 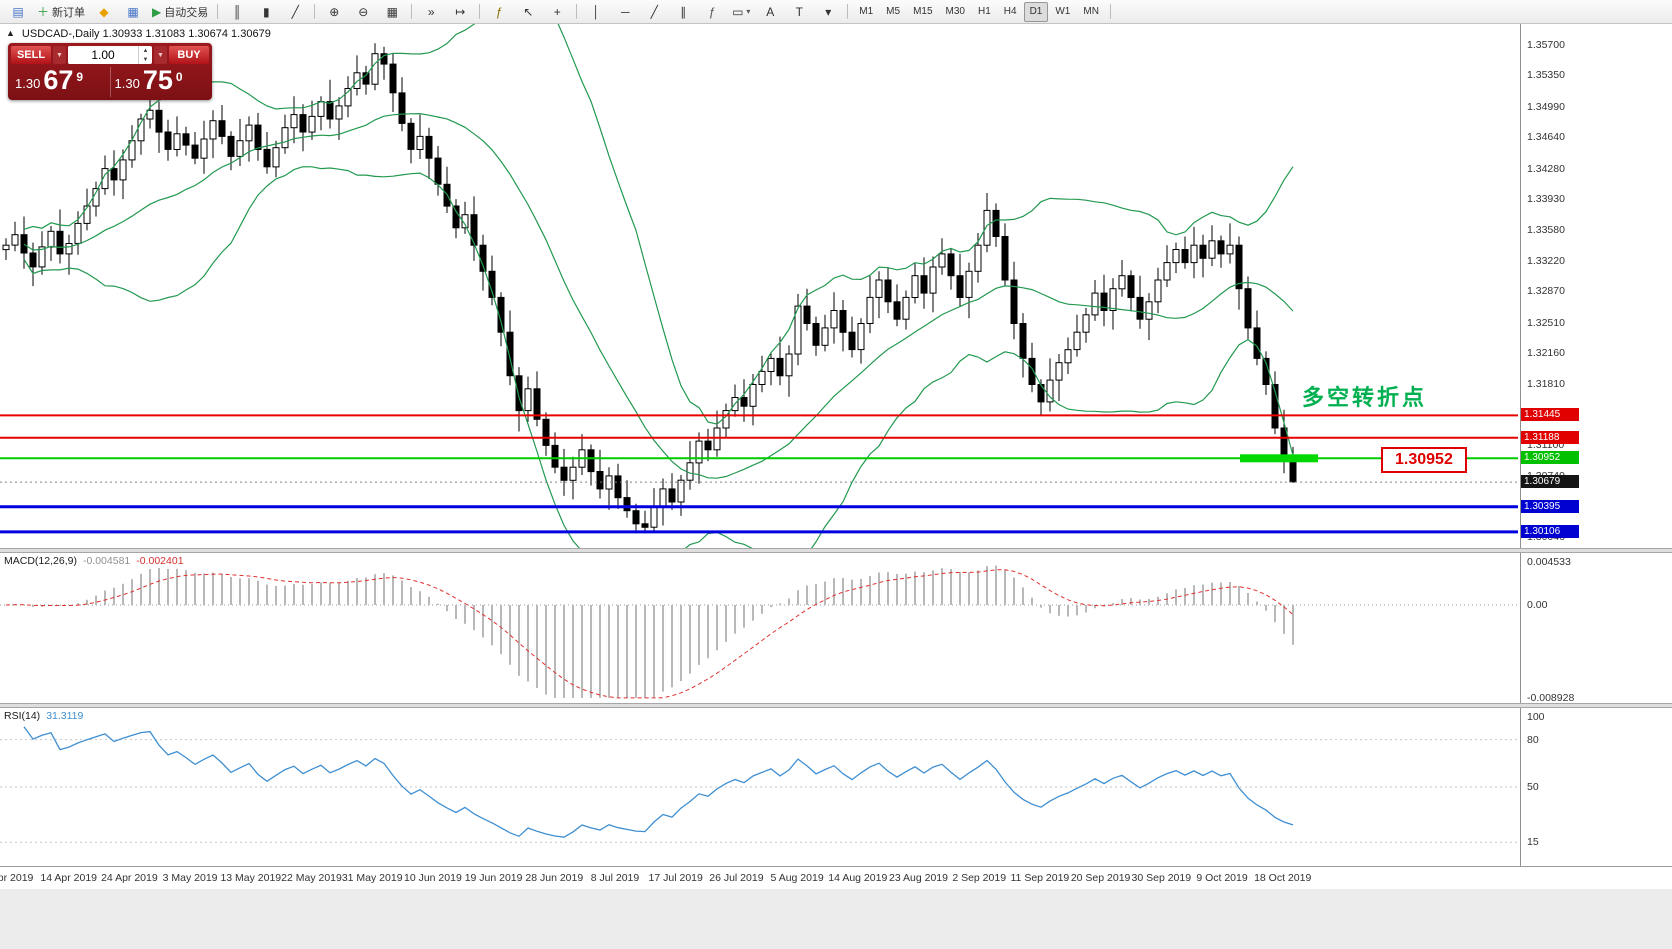 I want to click on auto-scroll-icon: », so click(x=431, y=11).